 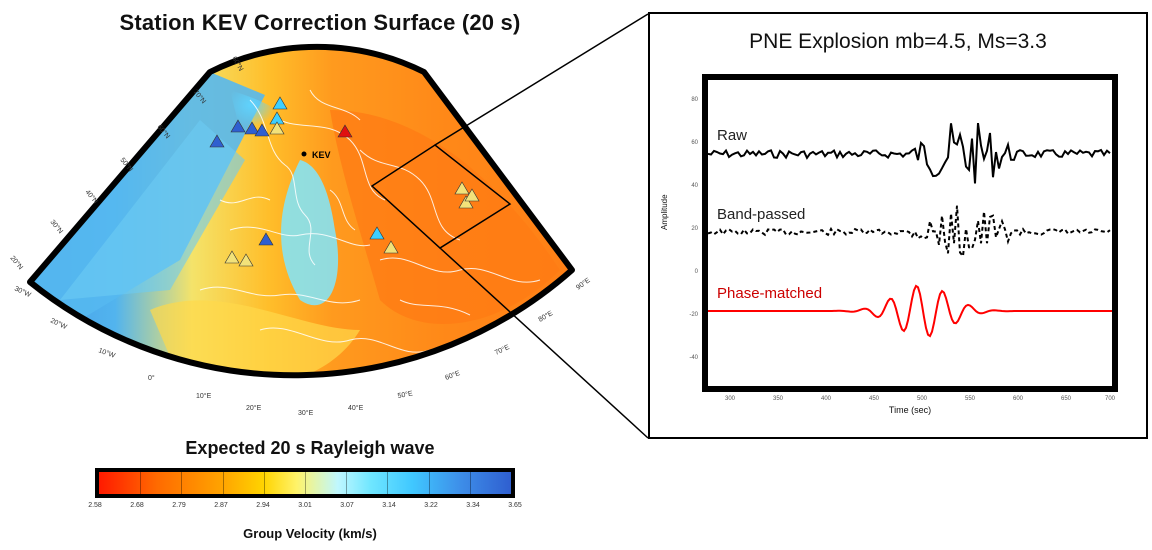 I want to click on x-tick: 350, so click(x=778, y=399).